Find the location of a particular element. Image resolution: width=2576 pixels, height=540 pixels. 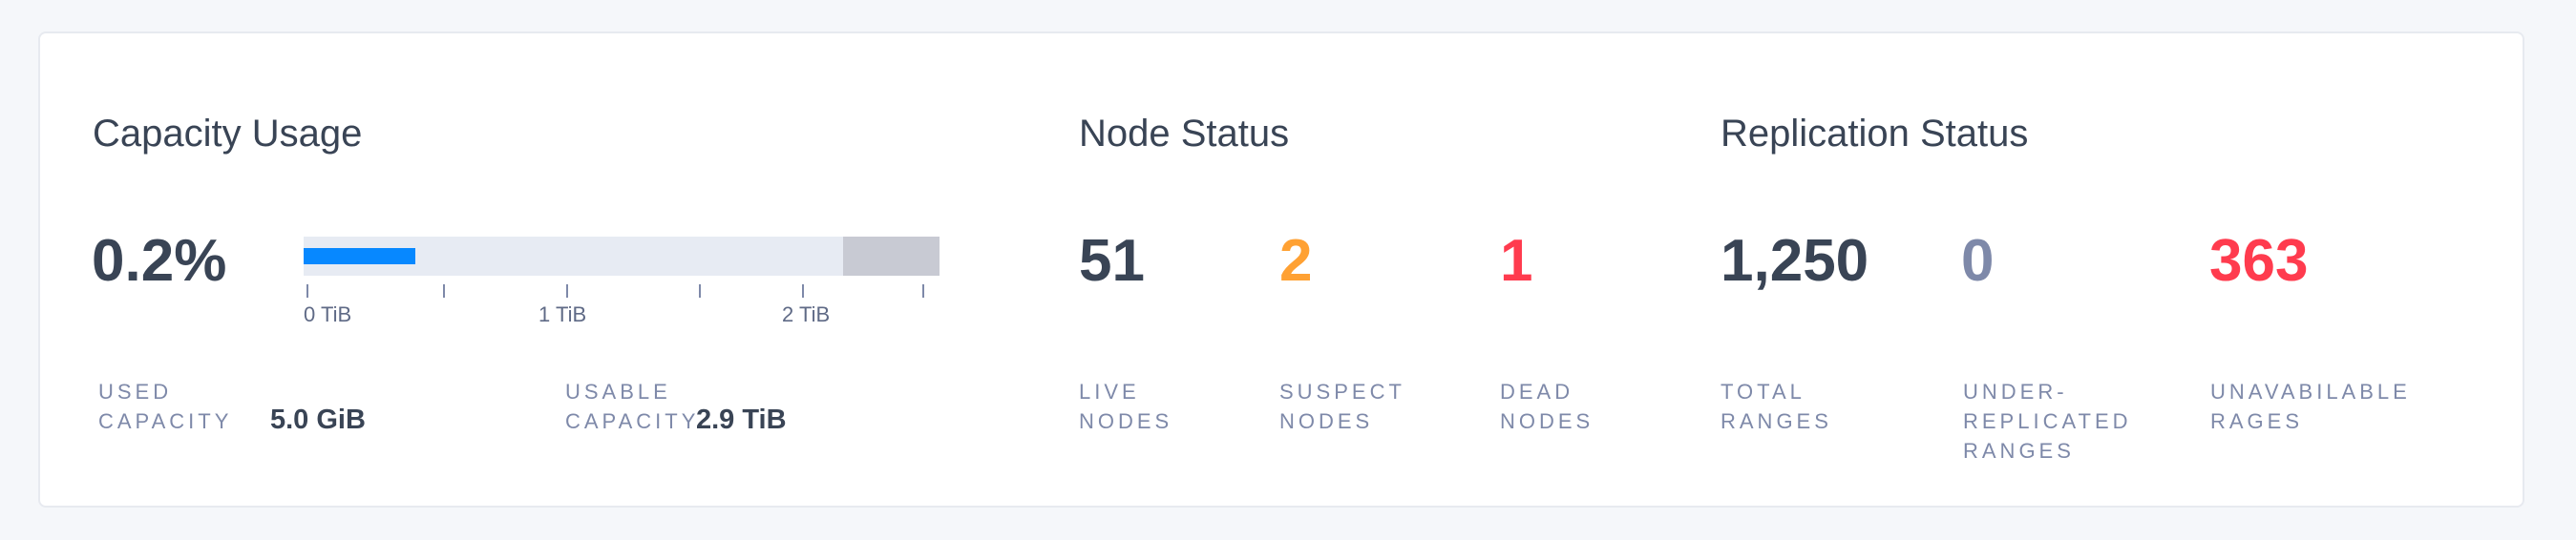

capacity-usage-title: Capacity Usage is located at coordinates (228, 134).